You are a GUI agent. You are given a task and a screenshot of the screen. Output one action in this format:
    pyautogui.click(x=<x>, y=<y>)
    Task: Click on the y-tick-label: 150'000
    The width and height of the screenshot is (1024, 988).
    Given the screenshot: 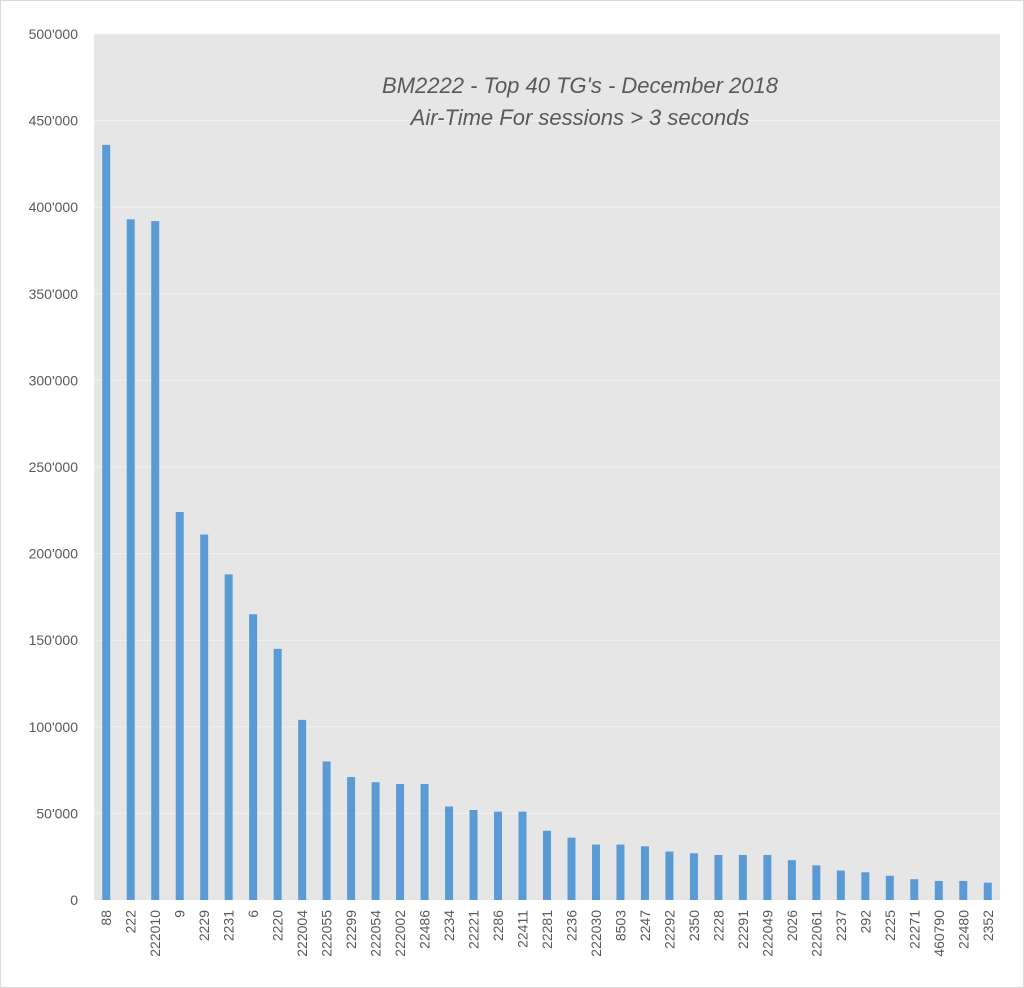 What is the action you would take?
    pyautogui.click(x=54, y=640)
    